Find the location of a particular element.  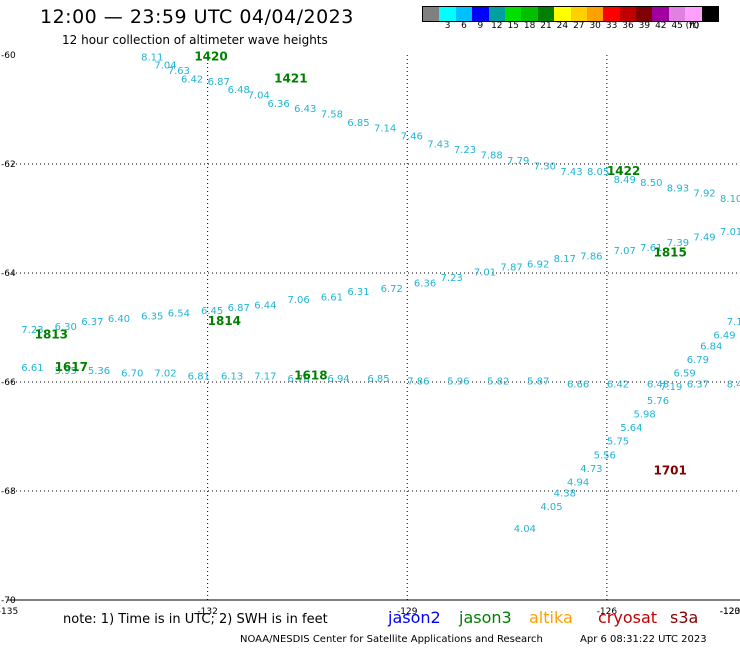

wave-height-value: 6.49 is located at coordinates (724, 335).